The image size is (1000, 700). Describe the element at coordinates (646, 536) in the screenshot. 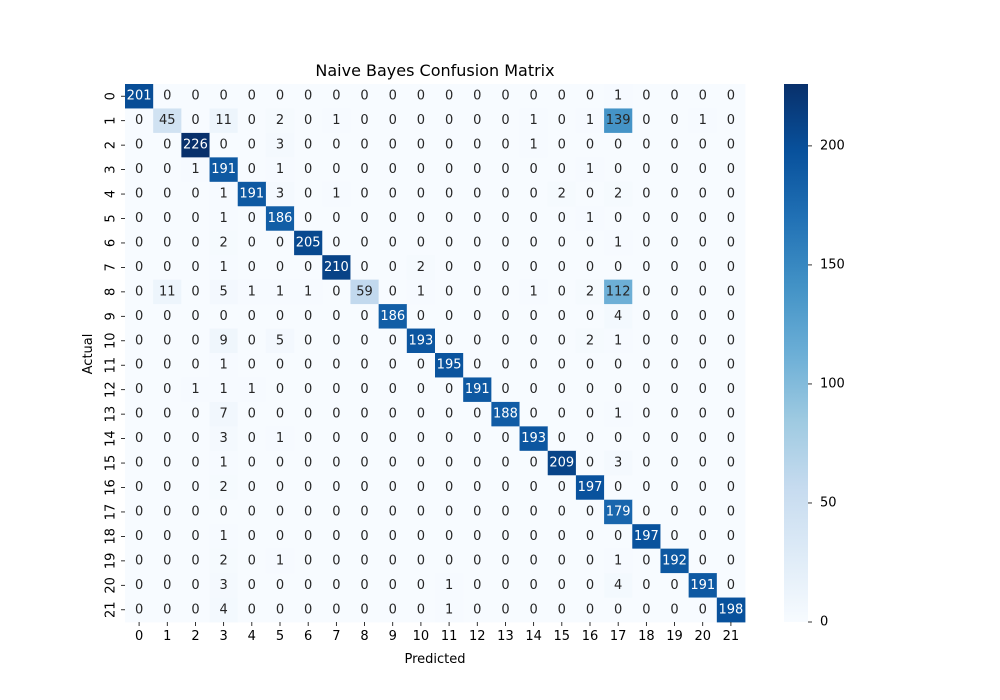

I see `cell-value-label: 197` at that location.